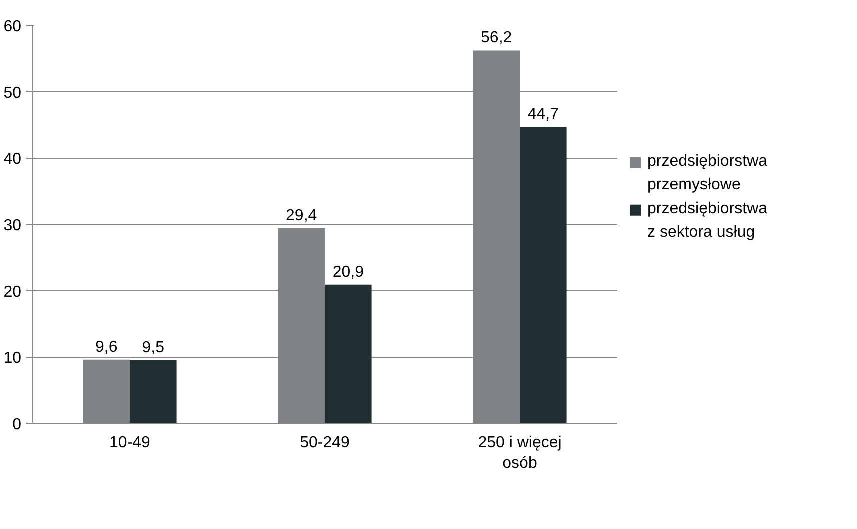 The height and width of the screenshot is (529, 857). Describe the element at coordinates (130, 443) in the screenshot. I see `x-tick-label: 10-49` at that location.